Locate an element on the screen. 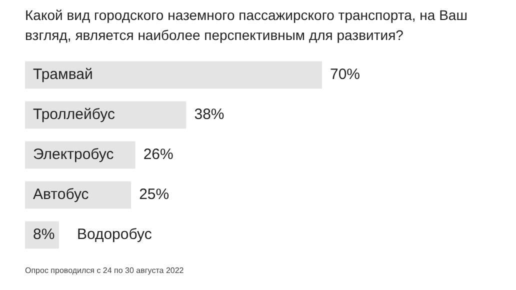 Image resolution: width=516 pixels, height=290 pixels. y-tick-label: Электробус is located at coordinates (73, 155).